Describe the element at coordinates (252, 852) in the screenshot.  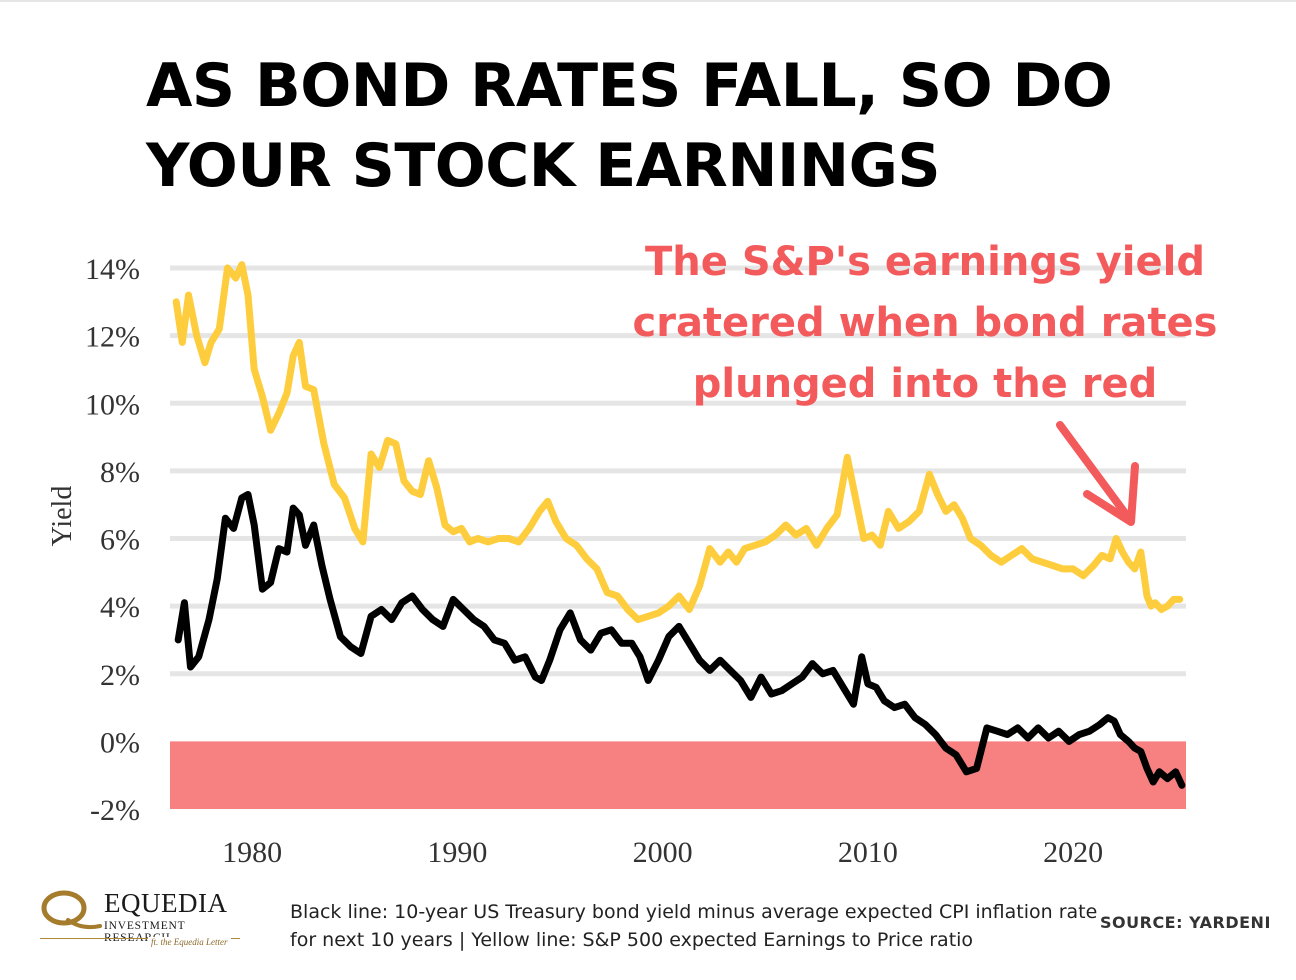
I see `x-tick-label: 1980` at that location.